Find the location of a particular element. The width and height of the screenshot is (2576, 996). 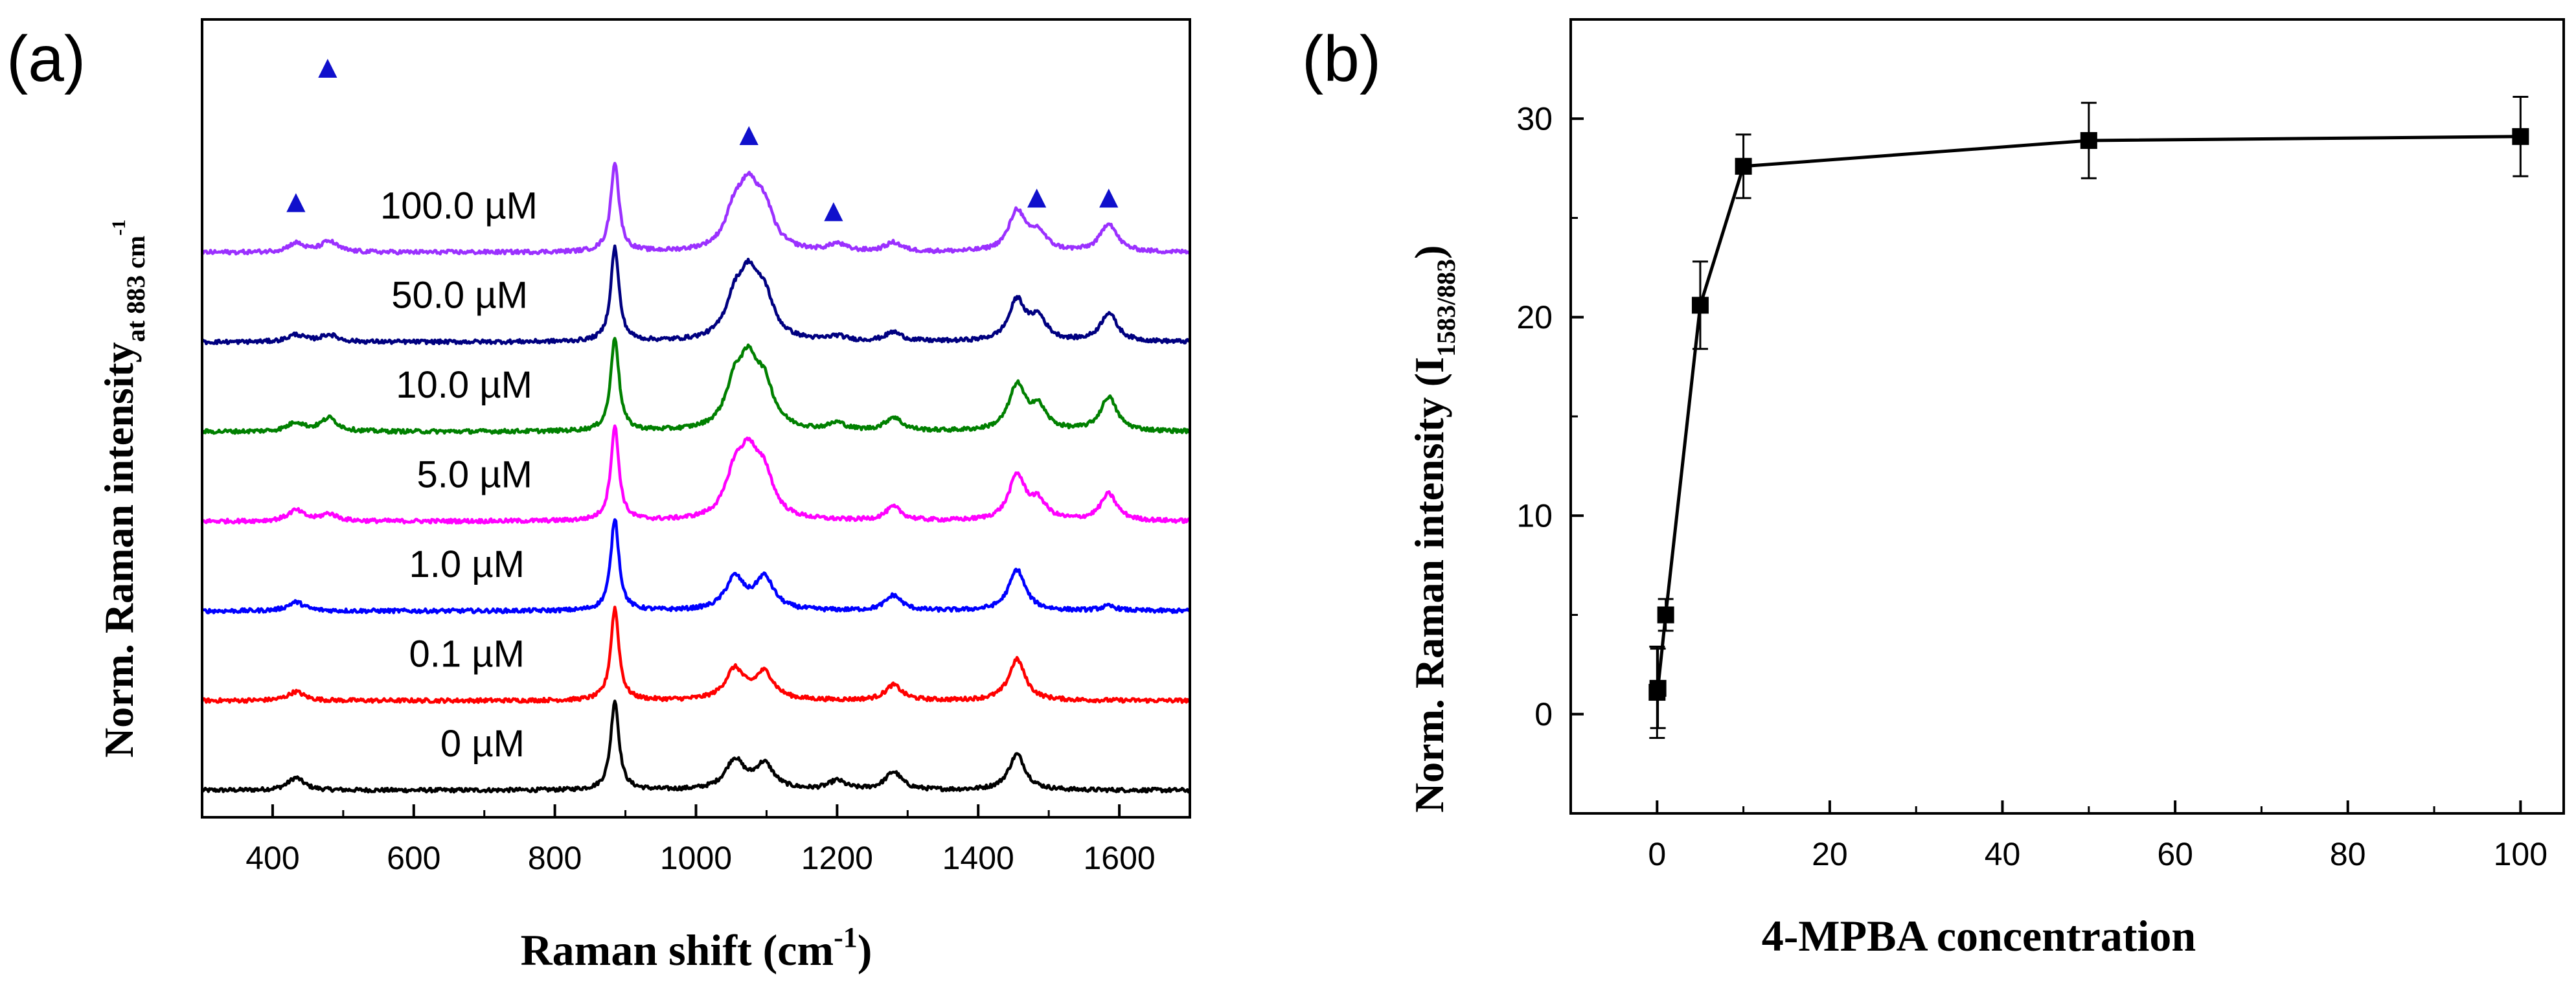

b-y-tick-label: 10 is located at coordinates (1534, 515).